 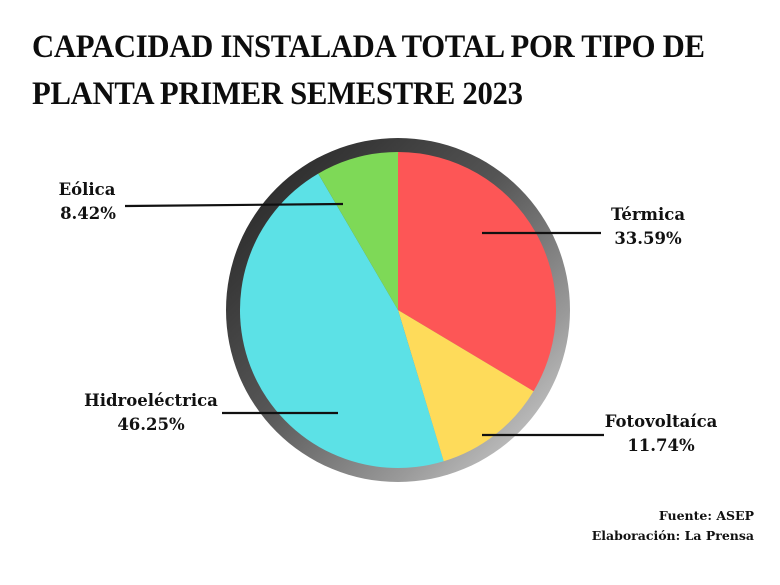 I want to click on label-termica: Térmica 33.59%, so click(x=648, y=227).